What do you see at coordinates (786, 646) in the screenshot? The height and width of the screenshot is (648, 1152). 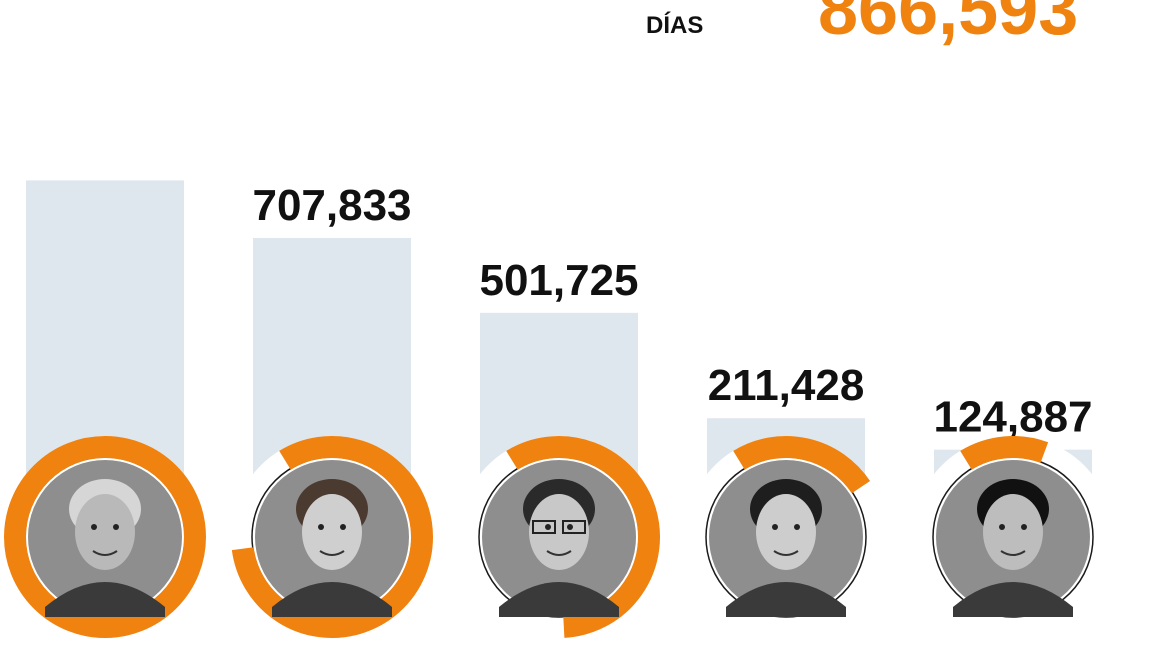 I see `candidate-name-3: Edgar Portillo` at bounding box center [786, 646].